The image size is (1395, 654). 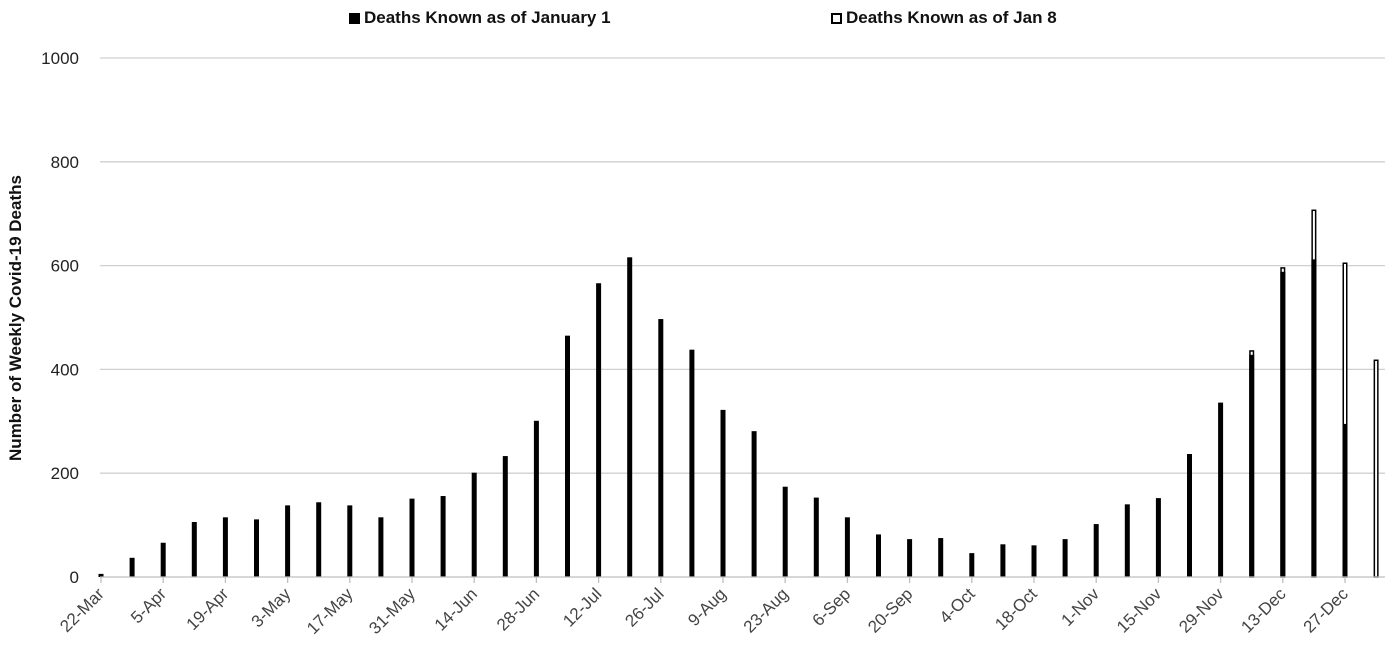 I want to click on x-tick-label: 3-May, so click(x=271, y=607).